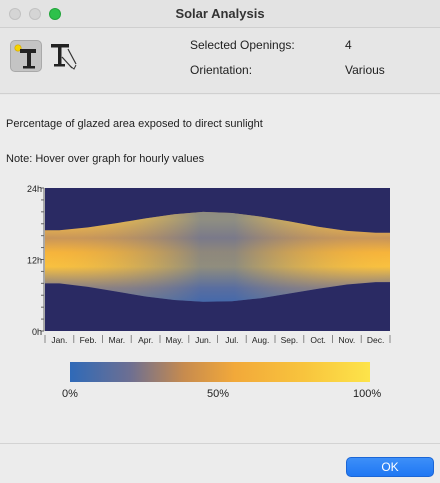 The height and width of the screenshot is (483, 440). What do you see at coordinates (203, 340) in the screenshot?
I see `x-month-label: Jun.` at bounding box center [203, 340].